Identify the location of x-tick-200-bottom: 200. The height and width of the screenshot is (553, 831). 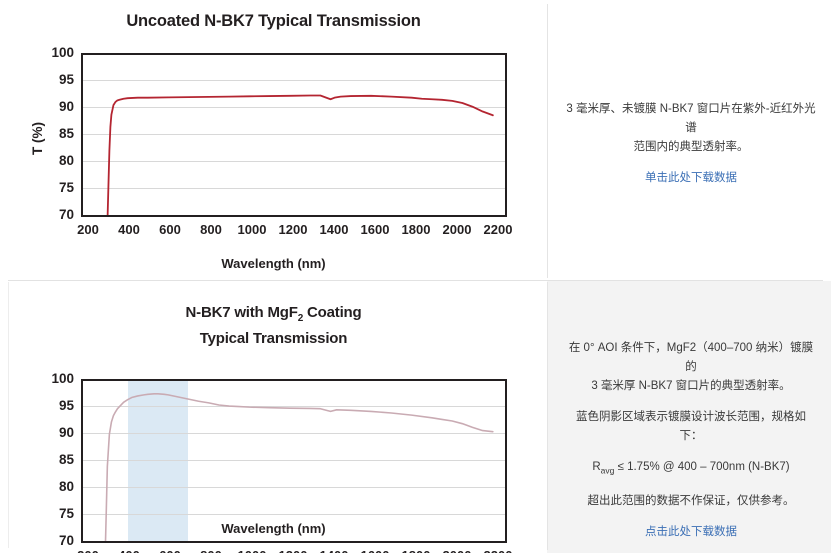
(88, 550).